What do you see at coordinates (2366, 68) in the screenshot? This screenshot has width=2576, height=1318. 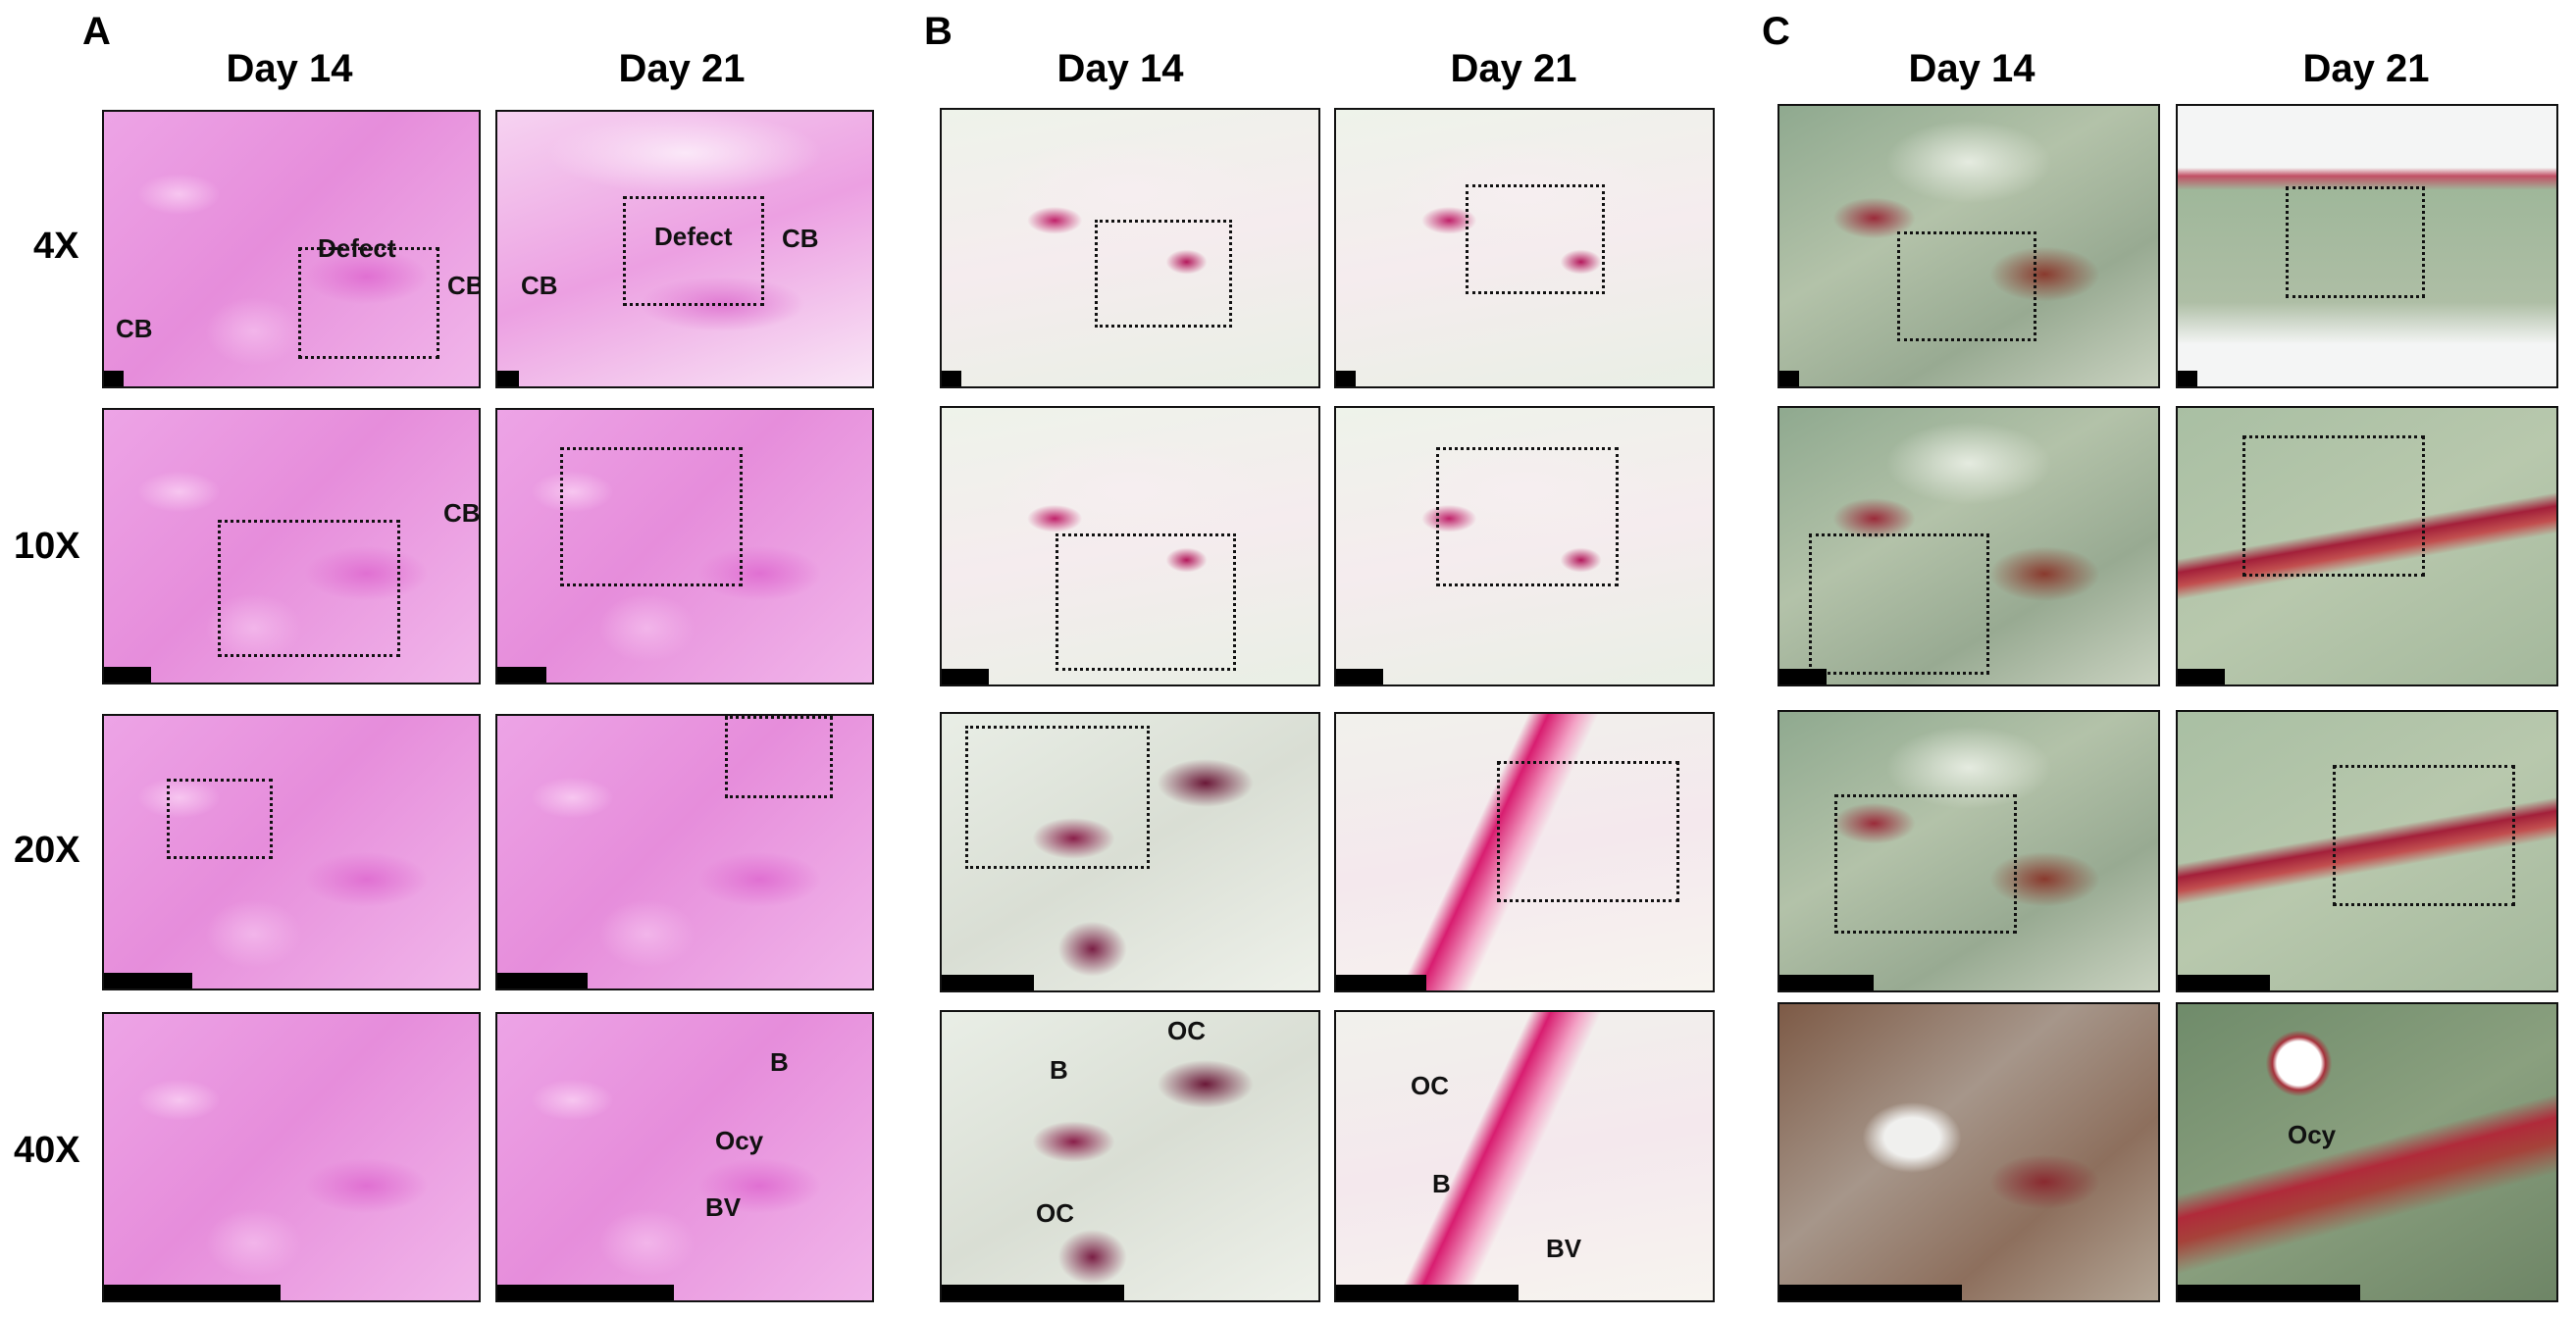 I see `panel-c-day21-header: Day 21` at bounding box center [2366, 68].